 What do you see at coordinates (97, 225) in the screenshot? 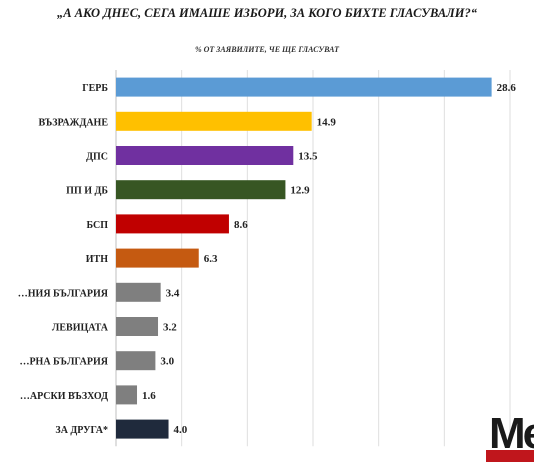
I see `category-label: БСП` at bounding box center [97, 225].